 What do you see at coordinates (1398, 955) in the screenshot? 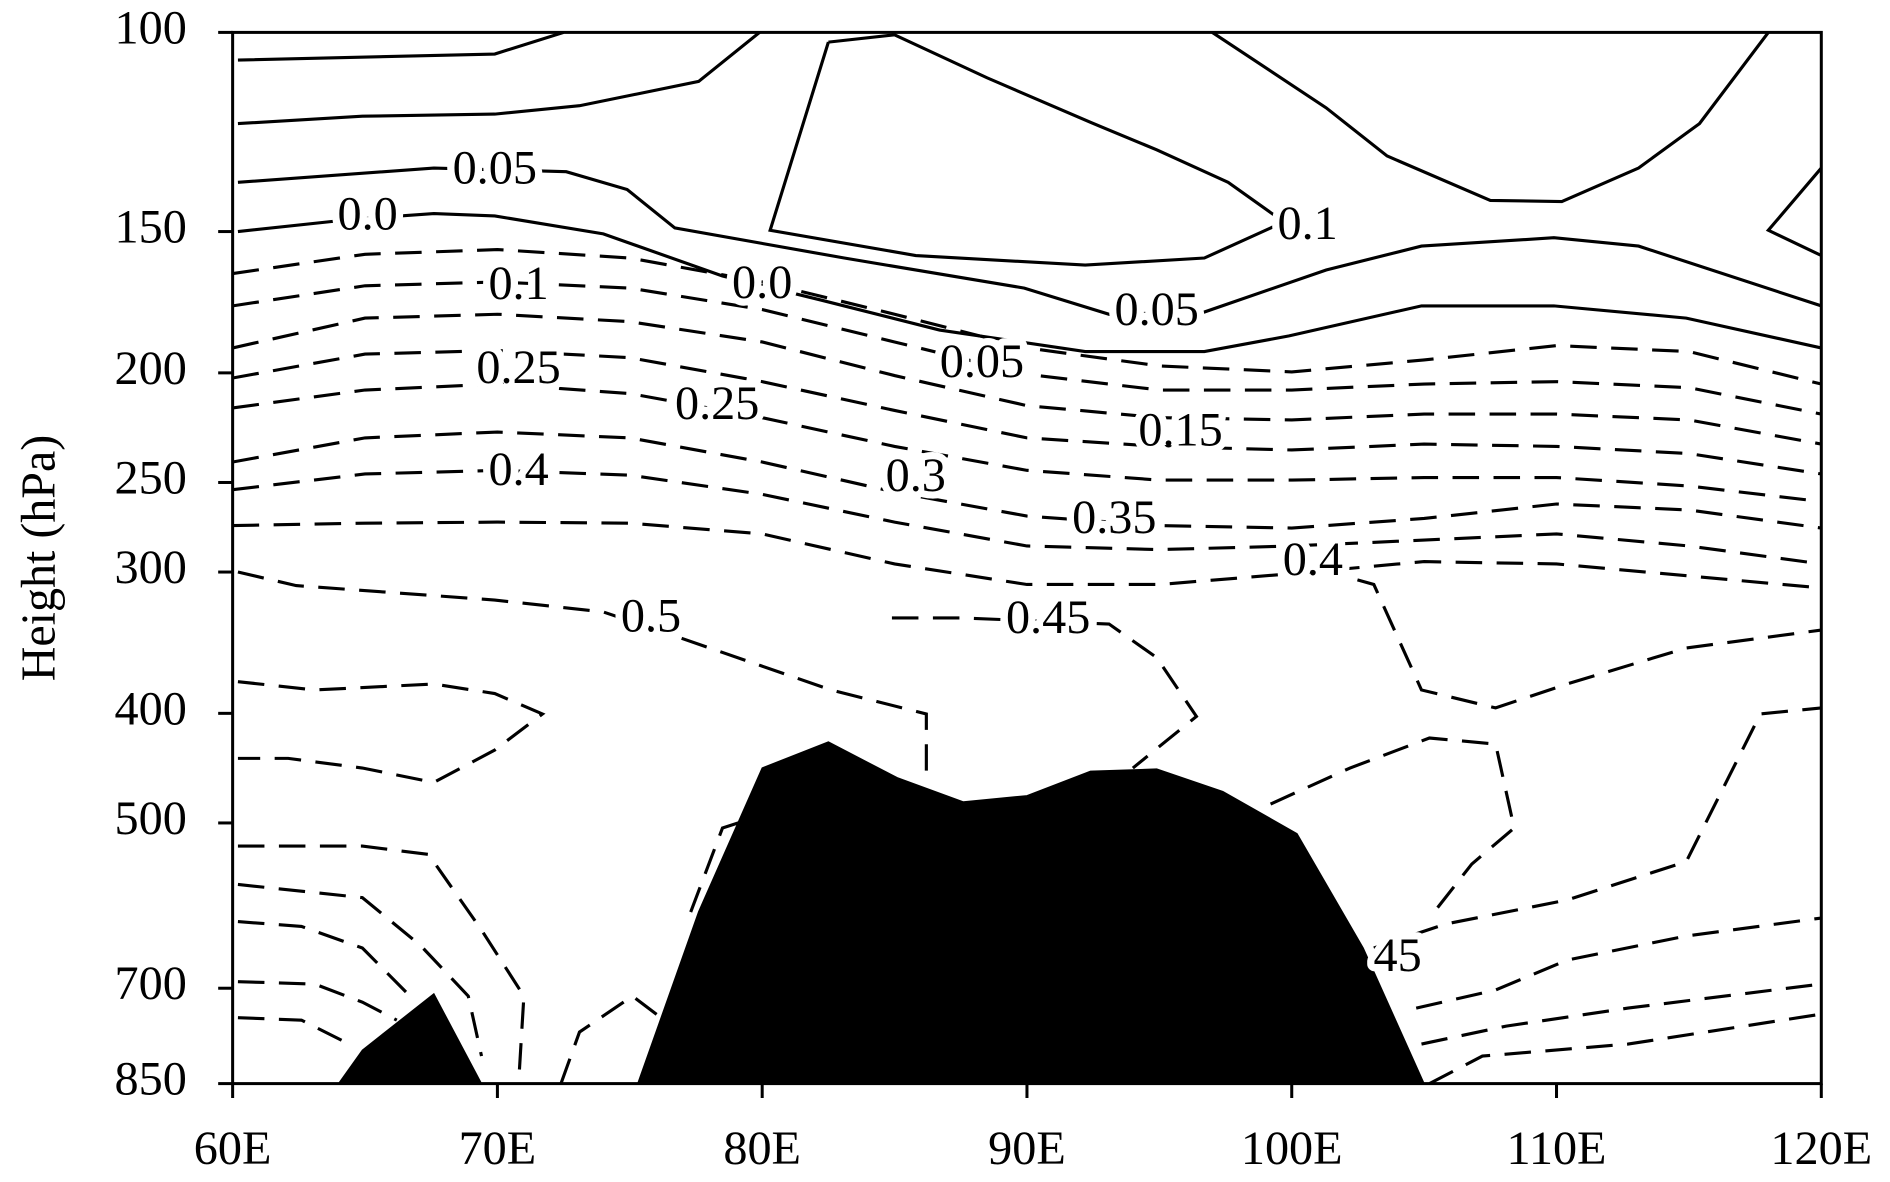
I see `contour-label: 45` at bounding box center [1398, 955].